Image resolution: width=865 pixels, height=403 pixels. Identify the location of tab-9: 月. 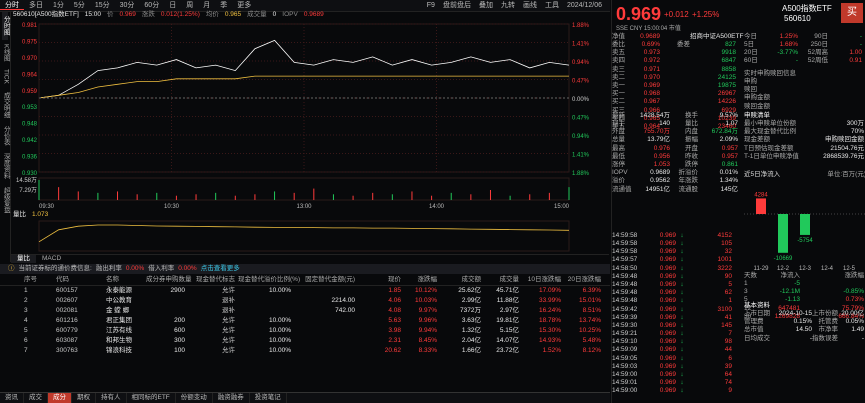
(207, 5).